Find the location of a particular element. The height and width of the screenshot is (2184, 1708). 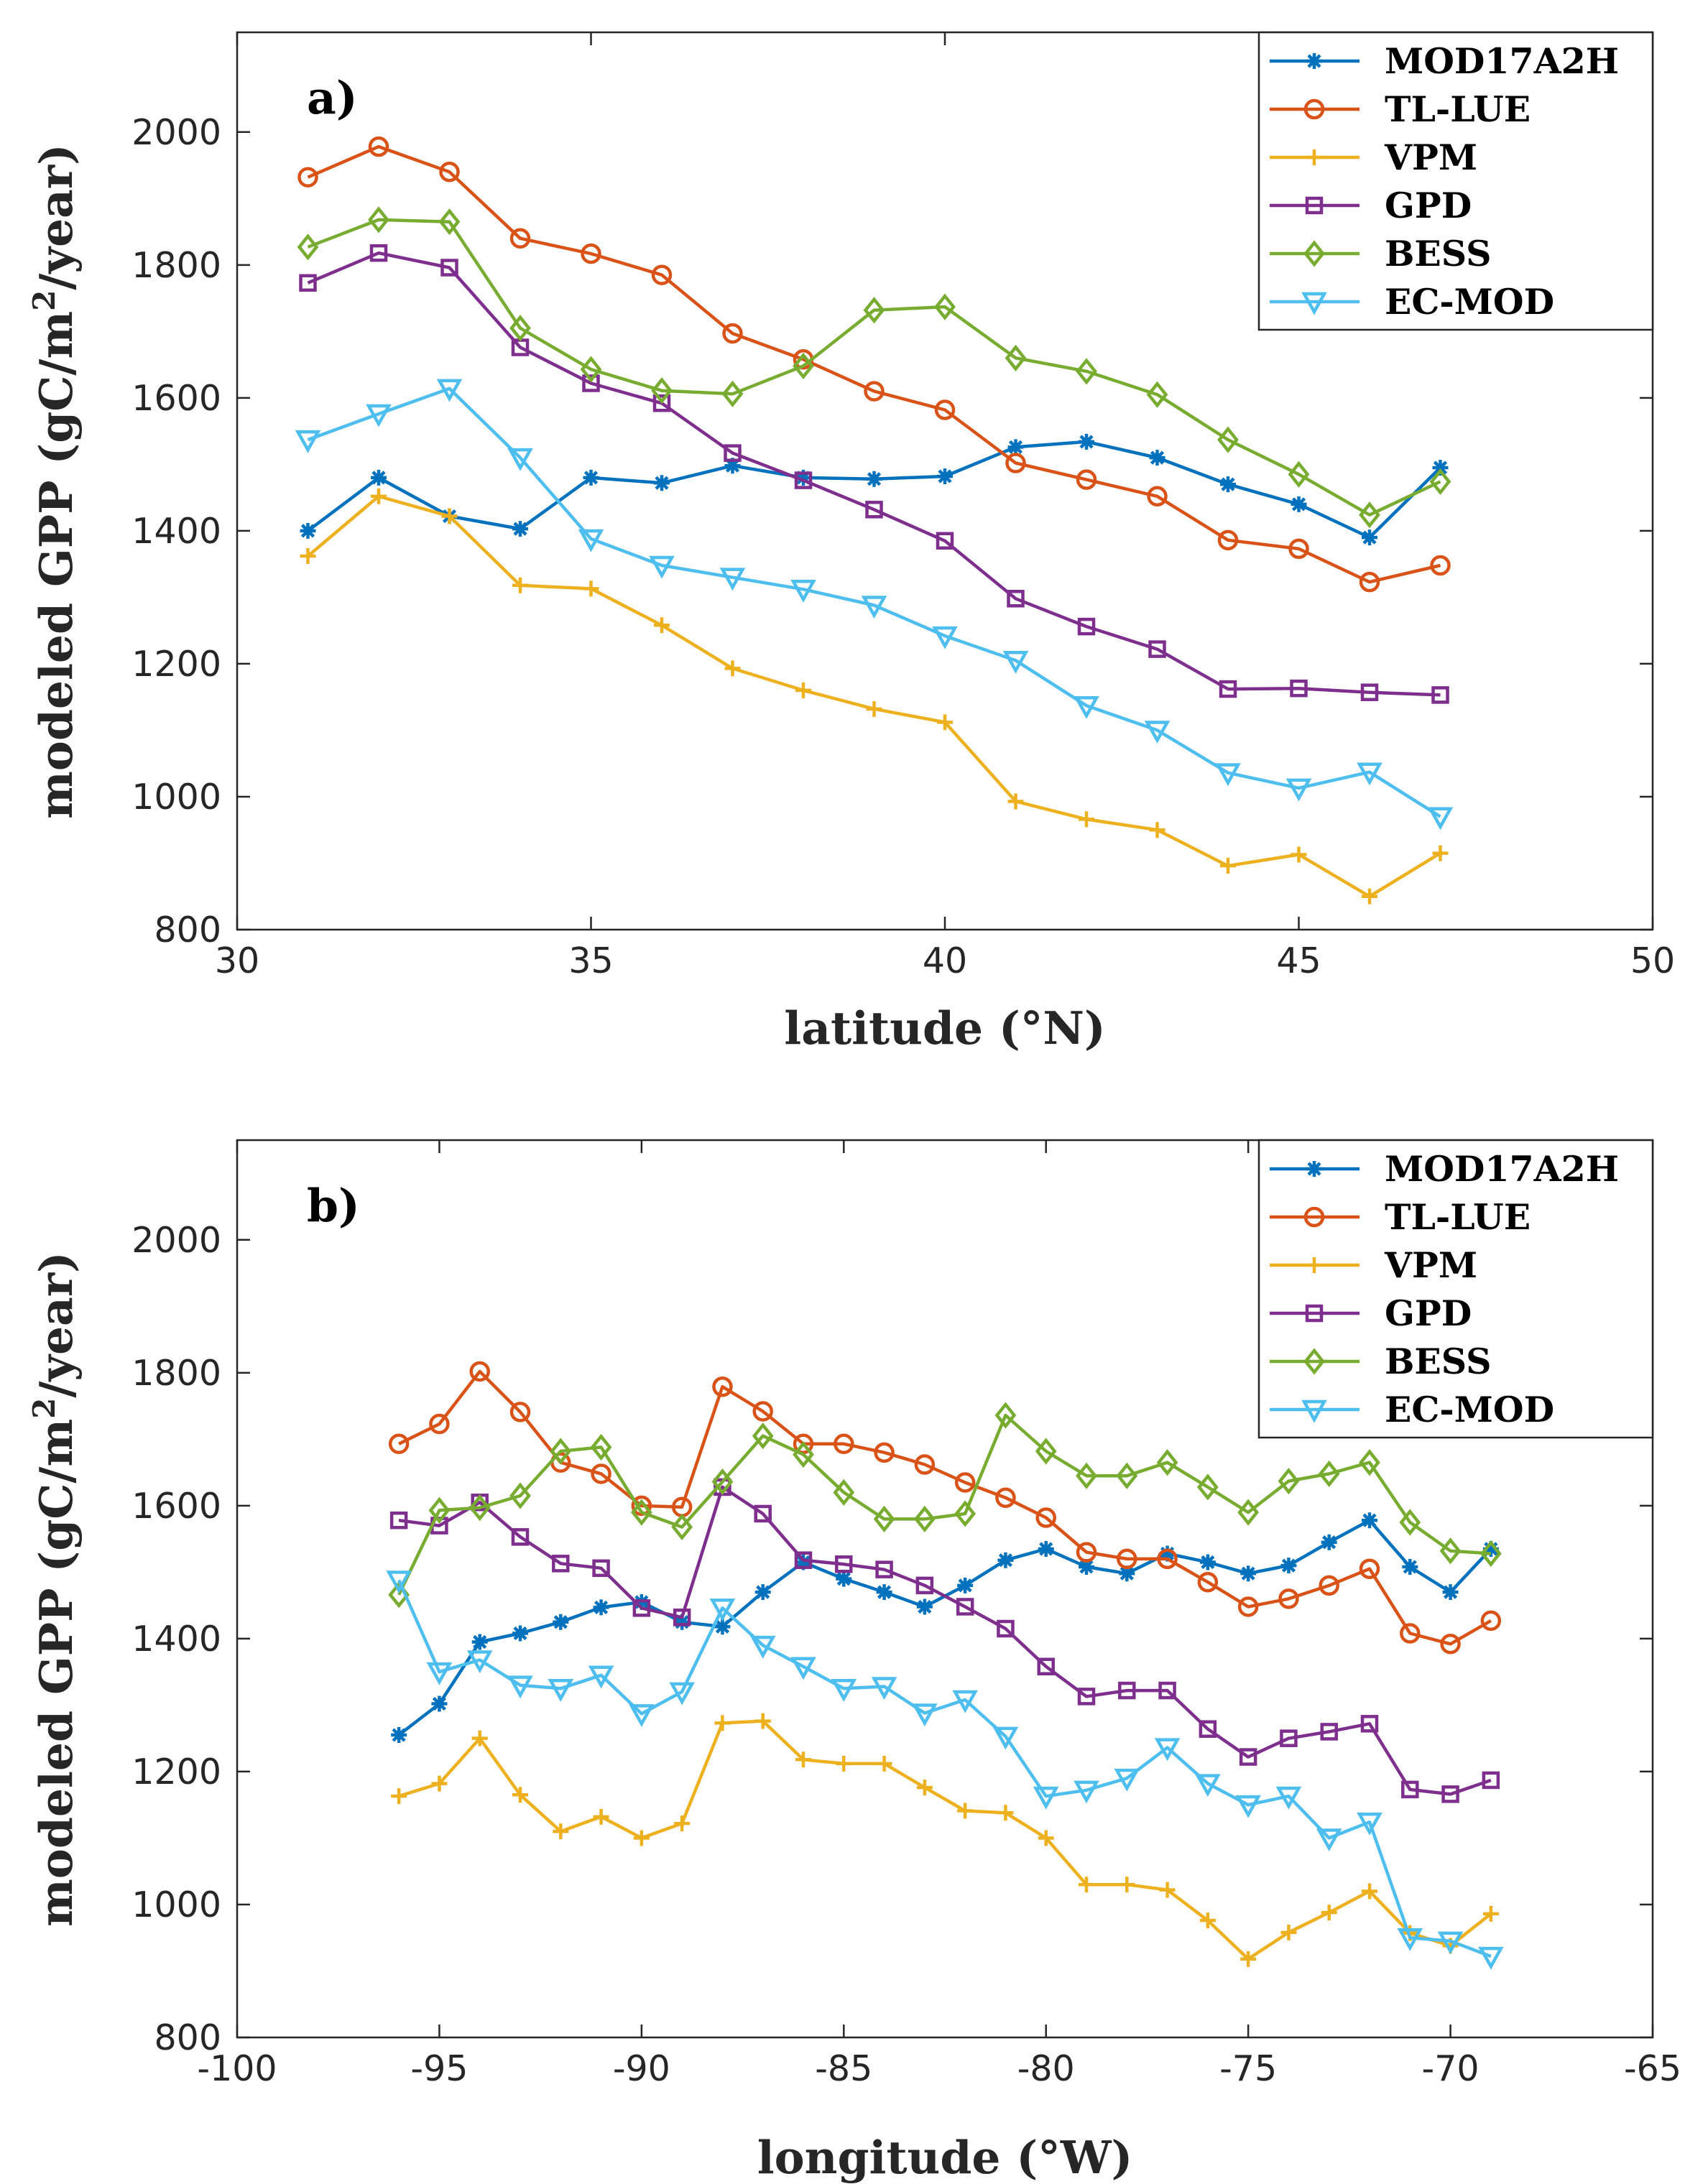

series-line-ec-mod is located at coordinates (944, 1769).